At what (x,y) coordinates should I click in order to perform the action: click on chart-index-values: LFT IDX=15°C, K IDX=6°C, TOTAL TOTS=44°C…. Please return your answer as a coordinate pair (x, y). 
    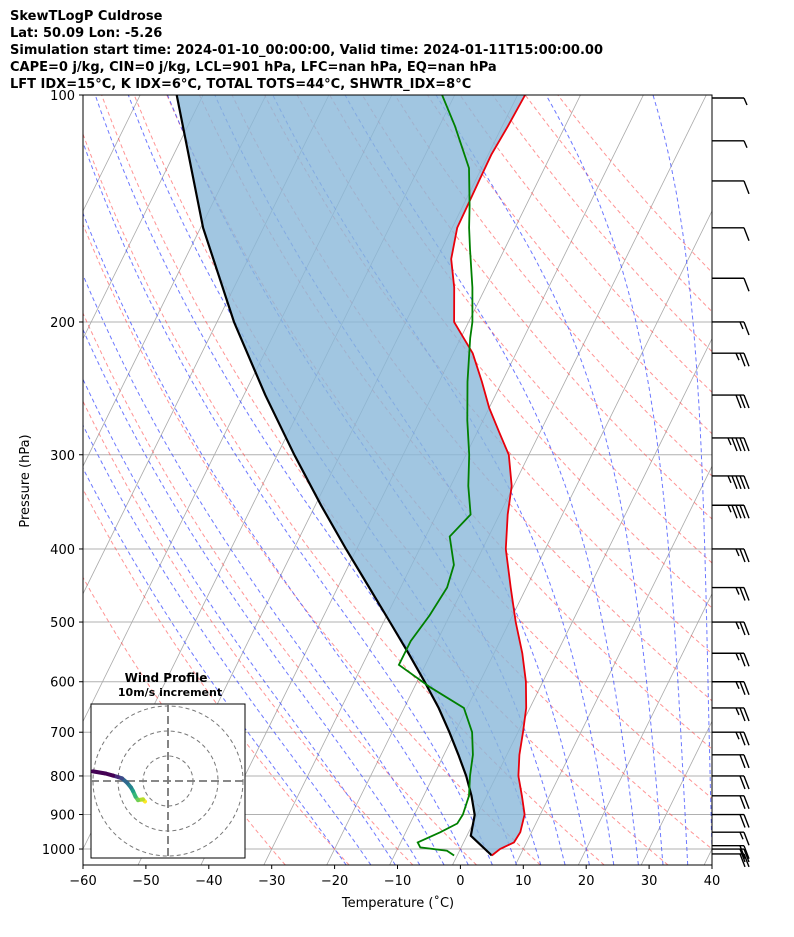
    Looking at the image, I should click on (241, 84).